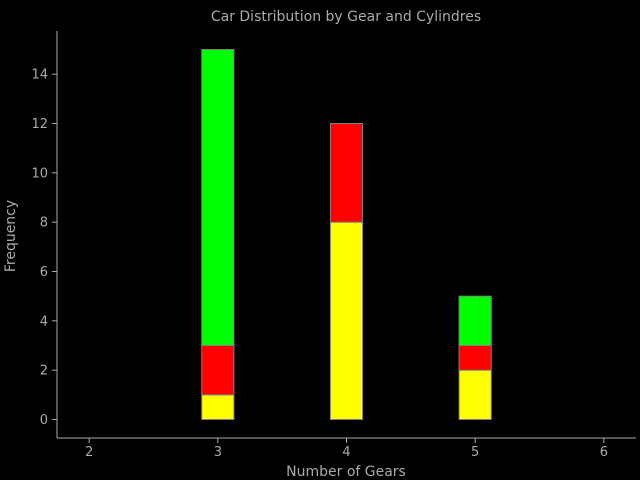 Image resolution: width=640 pixels, height=480 pixels. I want to click on x-tick-label: 4, so click(346, 452).